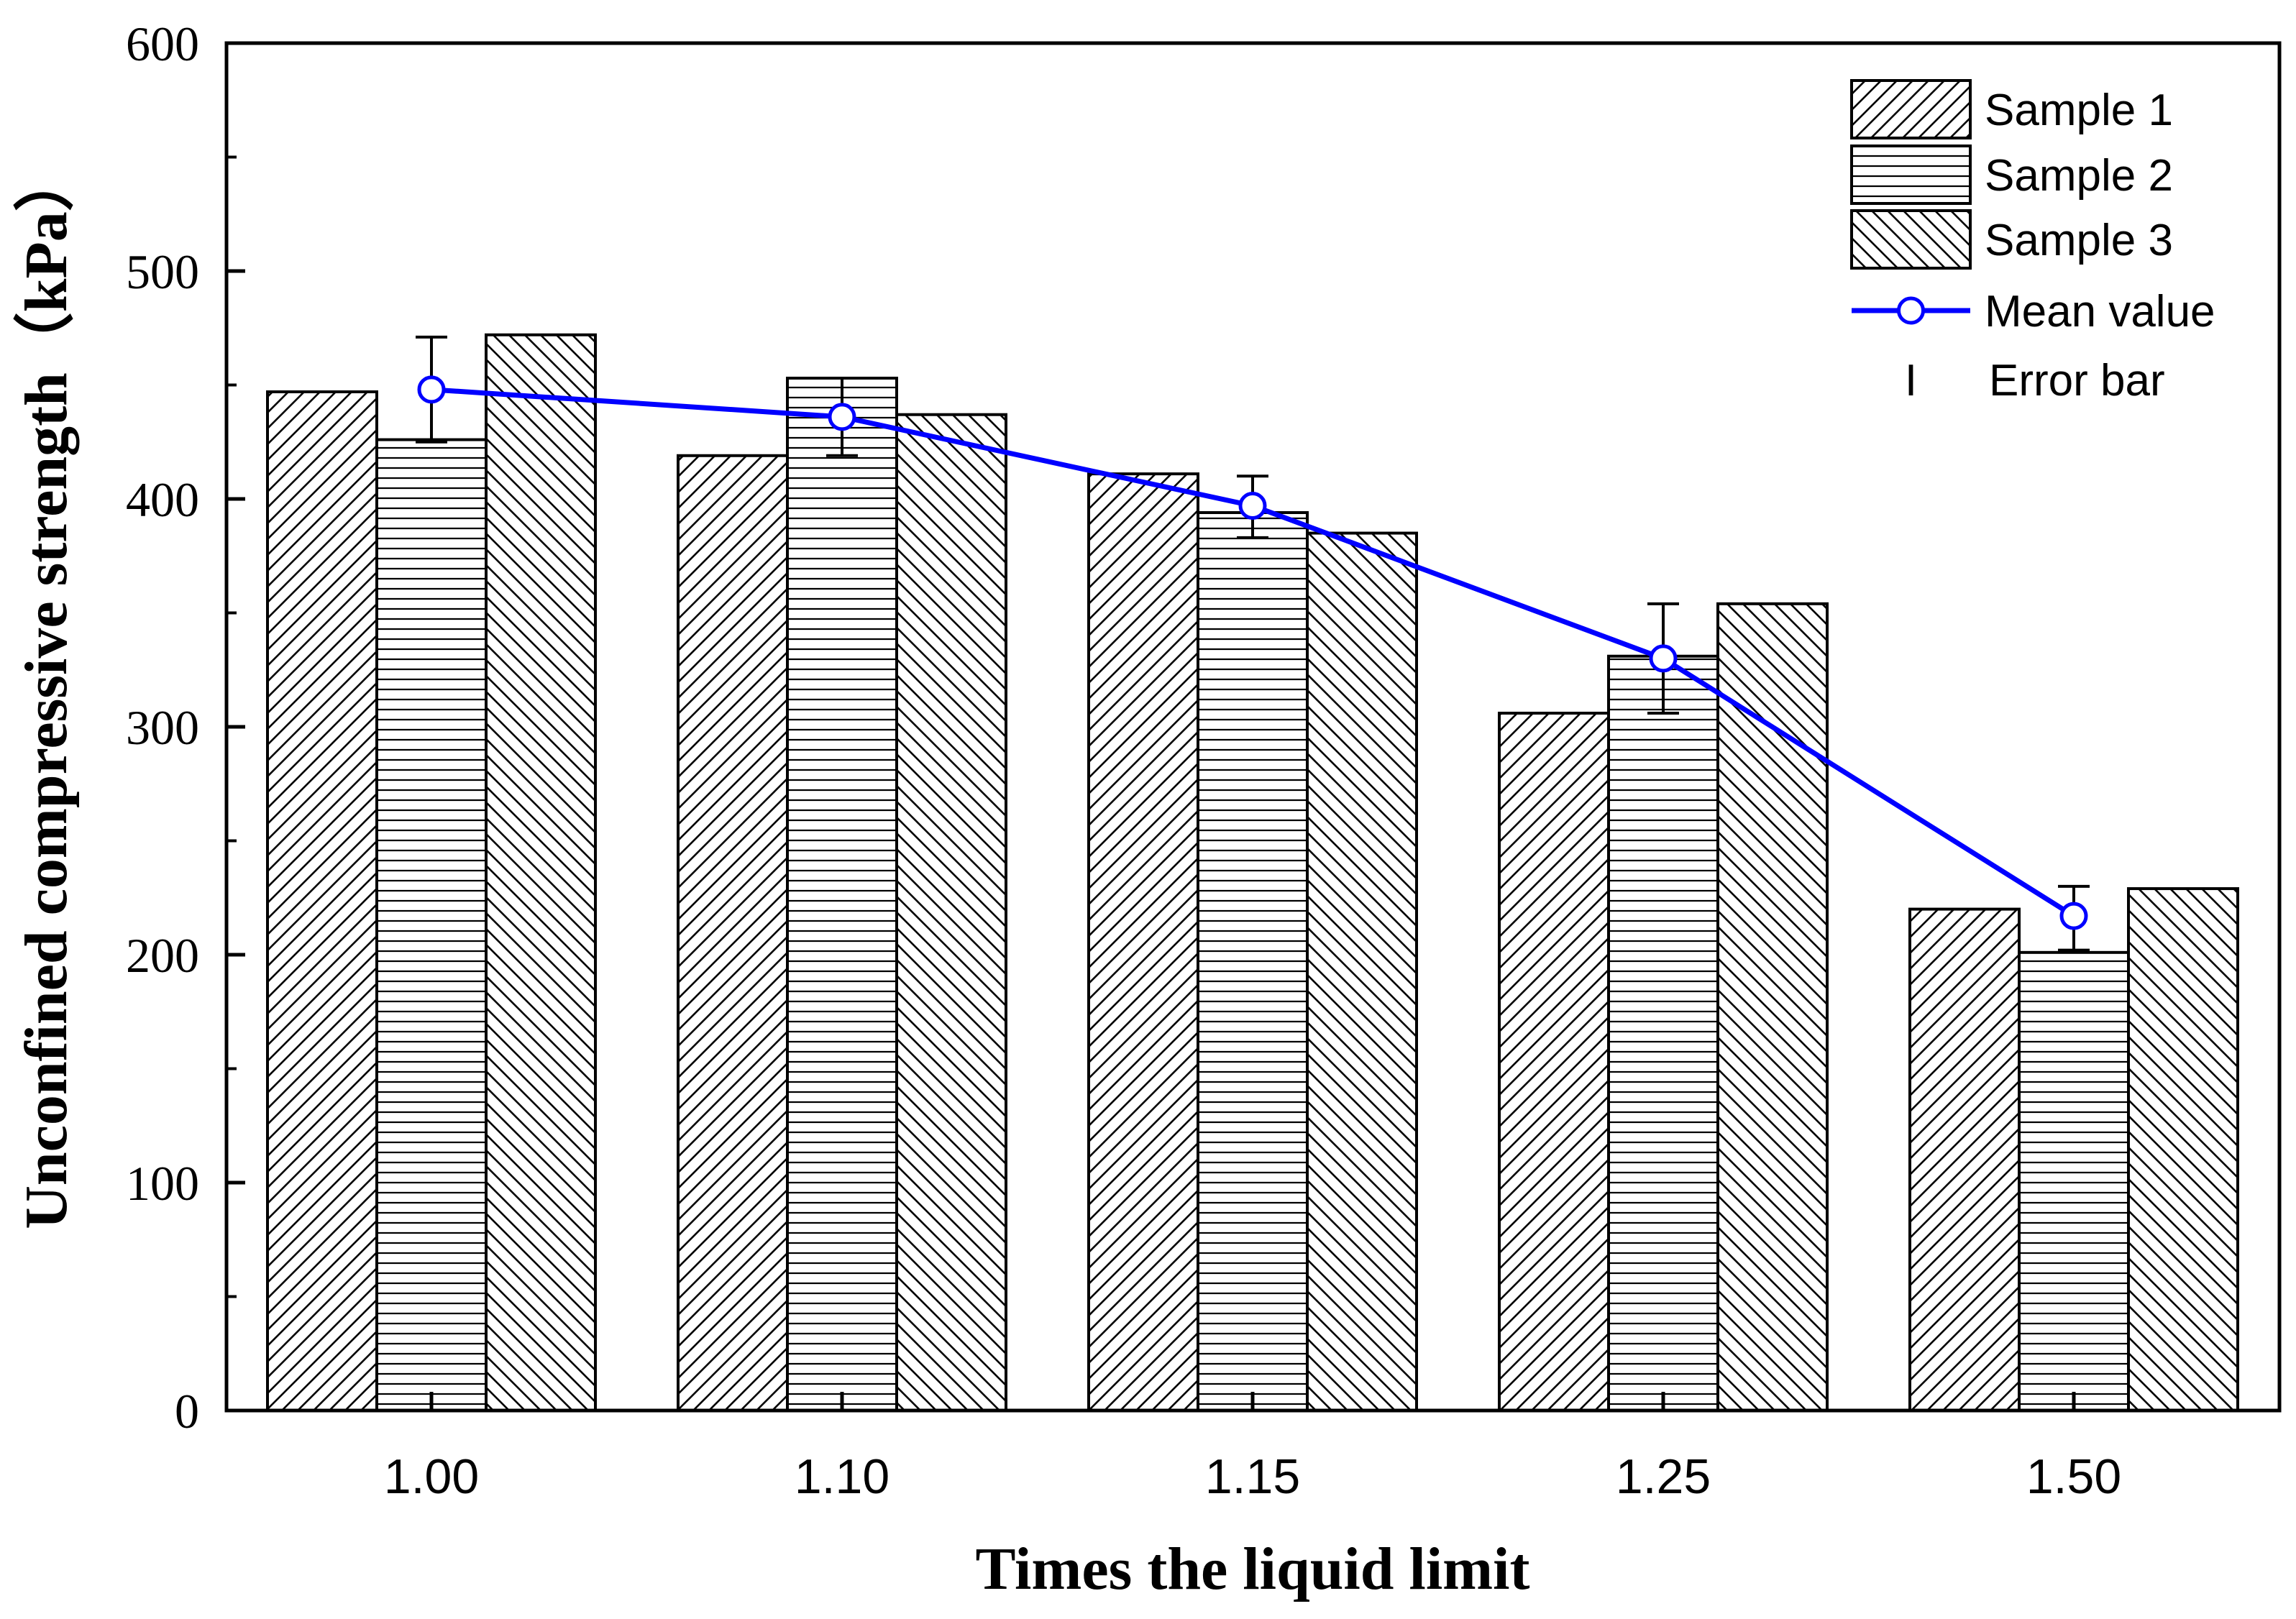 The height and width of the screenshot is (1619, 2296). What do you see at coordinates (431, 389) in the screenshot?
I see `mean-point-1.00` at bounding box center [431, 389].